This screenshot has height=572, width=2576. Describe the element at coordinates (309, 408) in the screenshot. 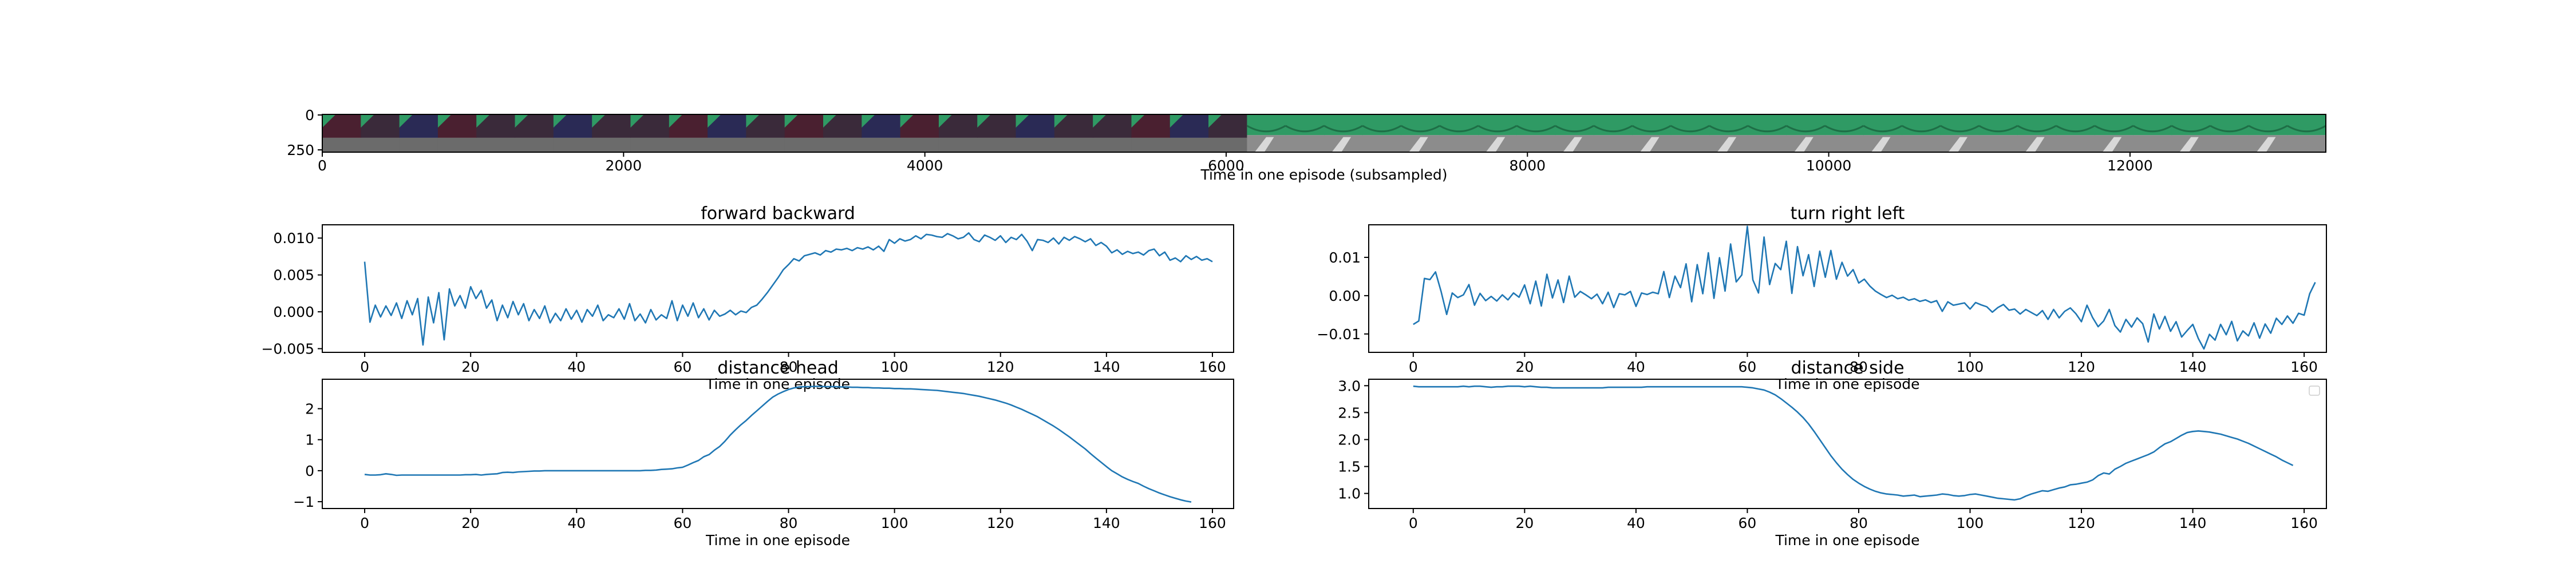

I see `y-tick-label: 2` at that location.